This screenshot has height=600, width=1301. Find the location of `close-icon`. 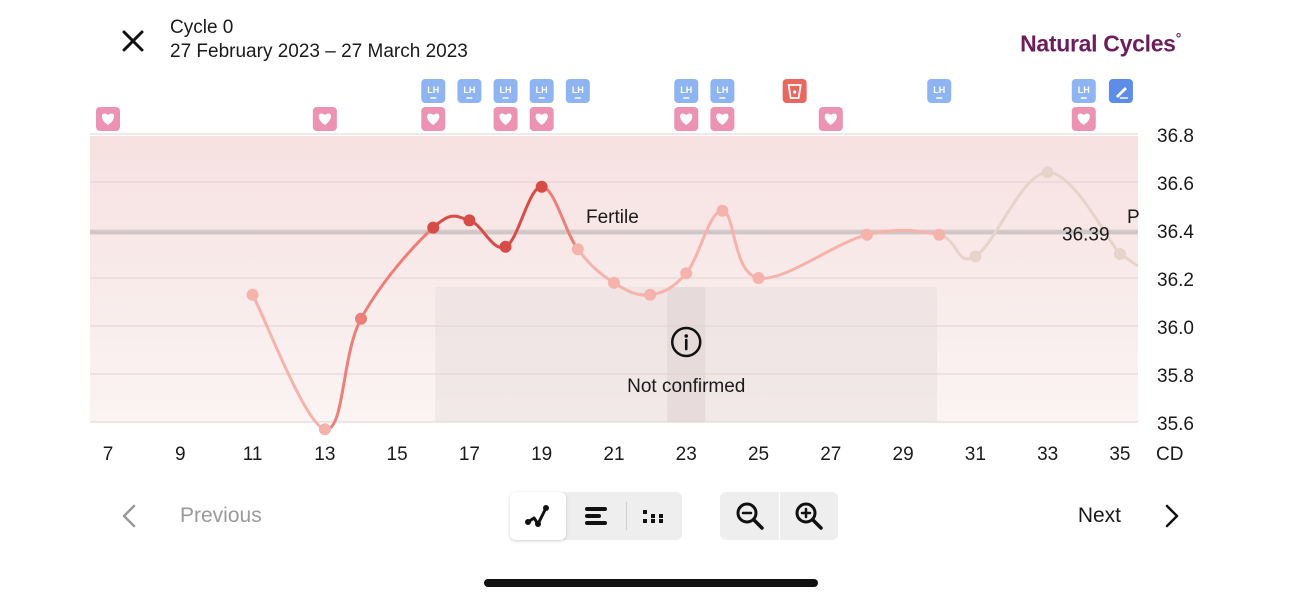

close-icon is located at coordinates (133, 41).